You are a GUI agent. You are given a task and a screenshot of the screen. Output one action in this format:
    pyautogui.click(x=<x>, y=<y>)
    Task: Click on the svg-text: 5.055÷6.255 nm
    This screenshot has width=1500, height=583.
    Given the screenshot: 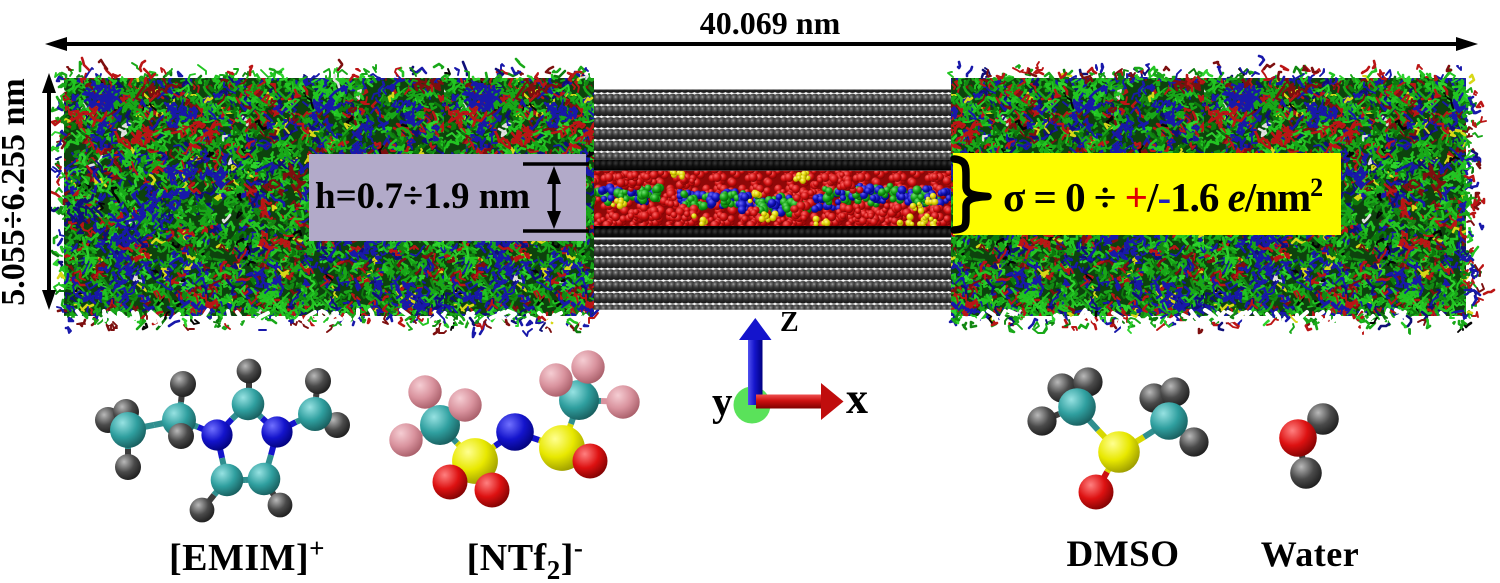 What is the action you would take?
    pyautogui.click(x=16, y=191)
    